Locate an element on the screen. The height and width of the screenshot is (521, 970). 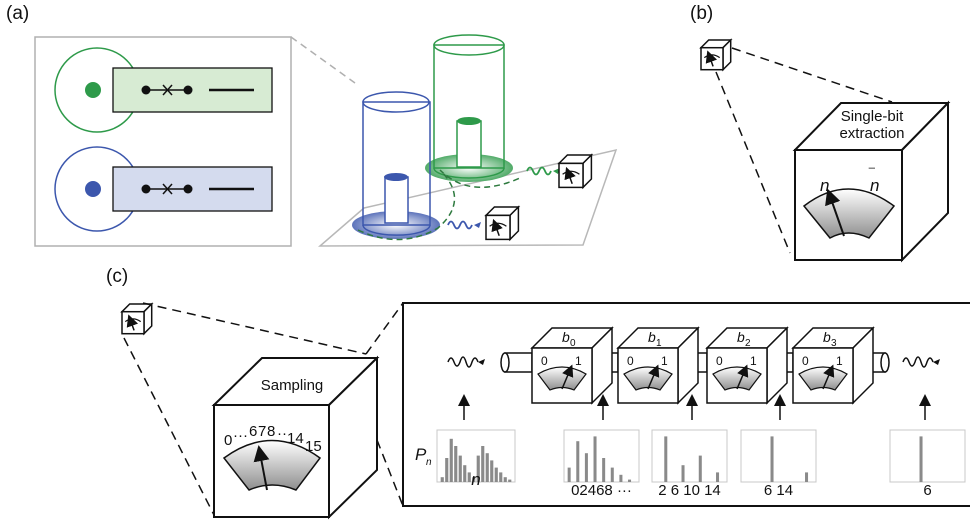
histogram-0: n is located at coordinates (476, 459).